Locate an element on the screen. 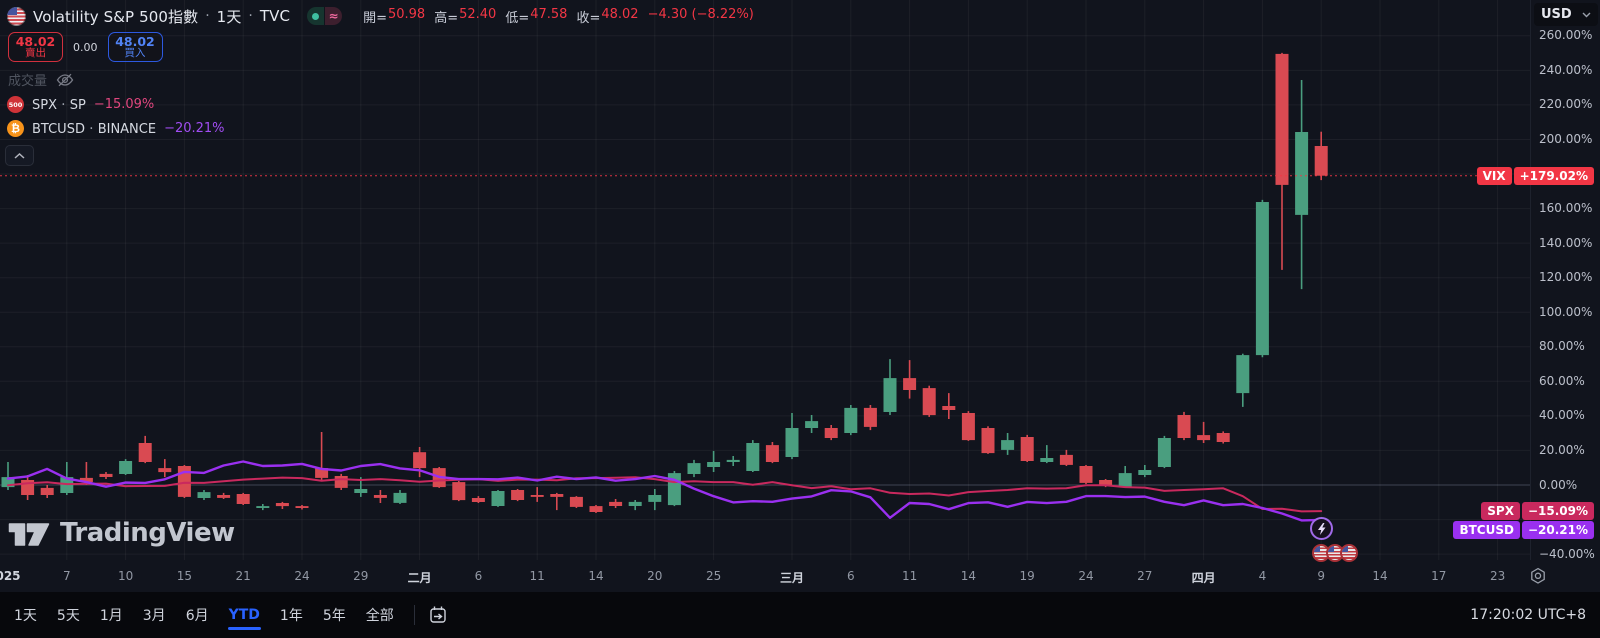 The width and height of the screenshot is (1600, 638). spx-price-badge: SPX −15.09% is located at coordinates (1537, 511).